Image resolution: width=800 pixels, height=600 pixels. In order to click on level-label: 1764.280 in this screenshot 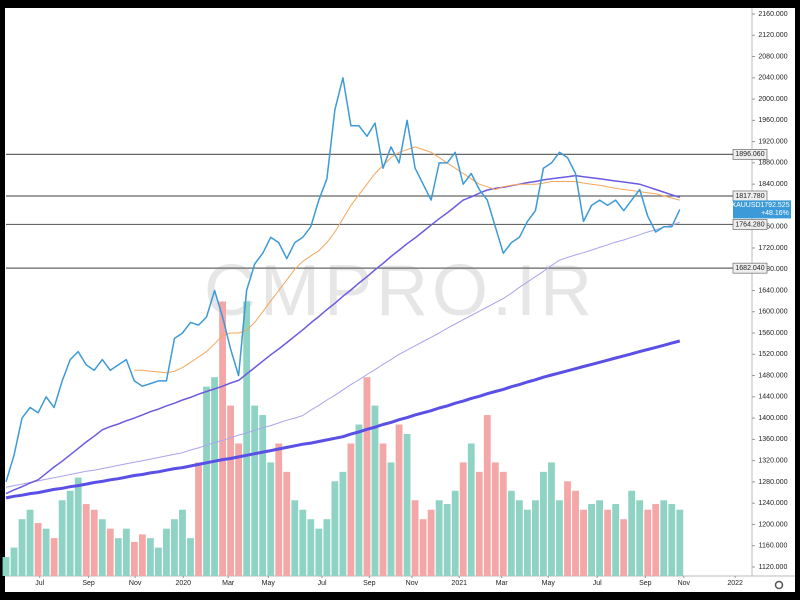, I will do `click(749, 224)`.